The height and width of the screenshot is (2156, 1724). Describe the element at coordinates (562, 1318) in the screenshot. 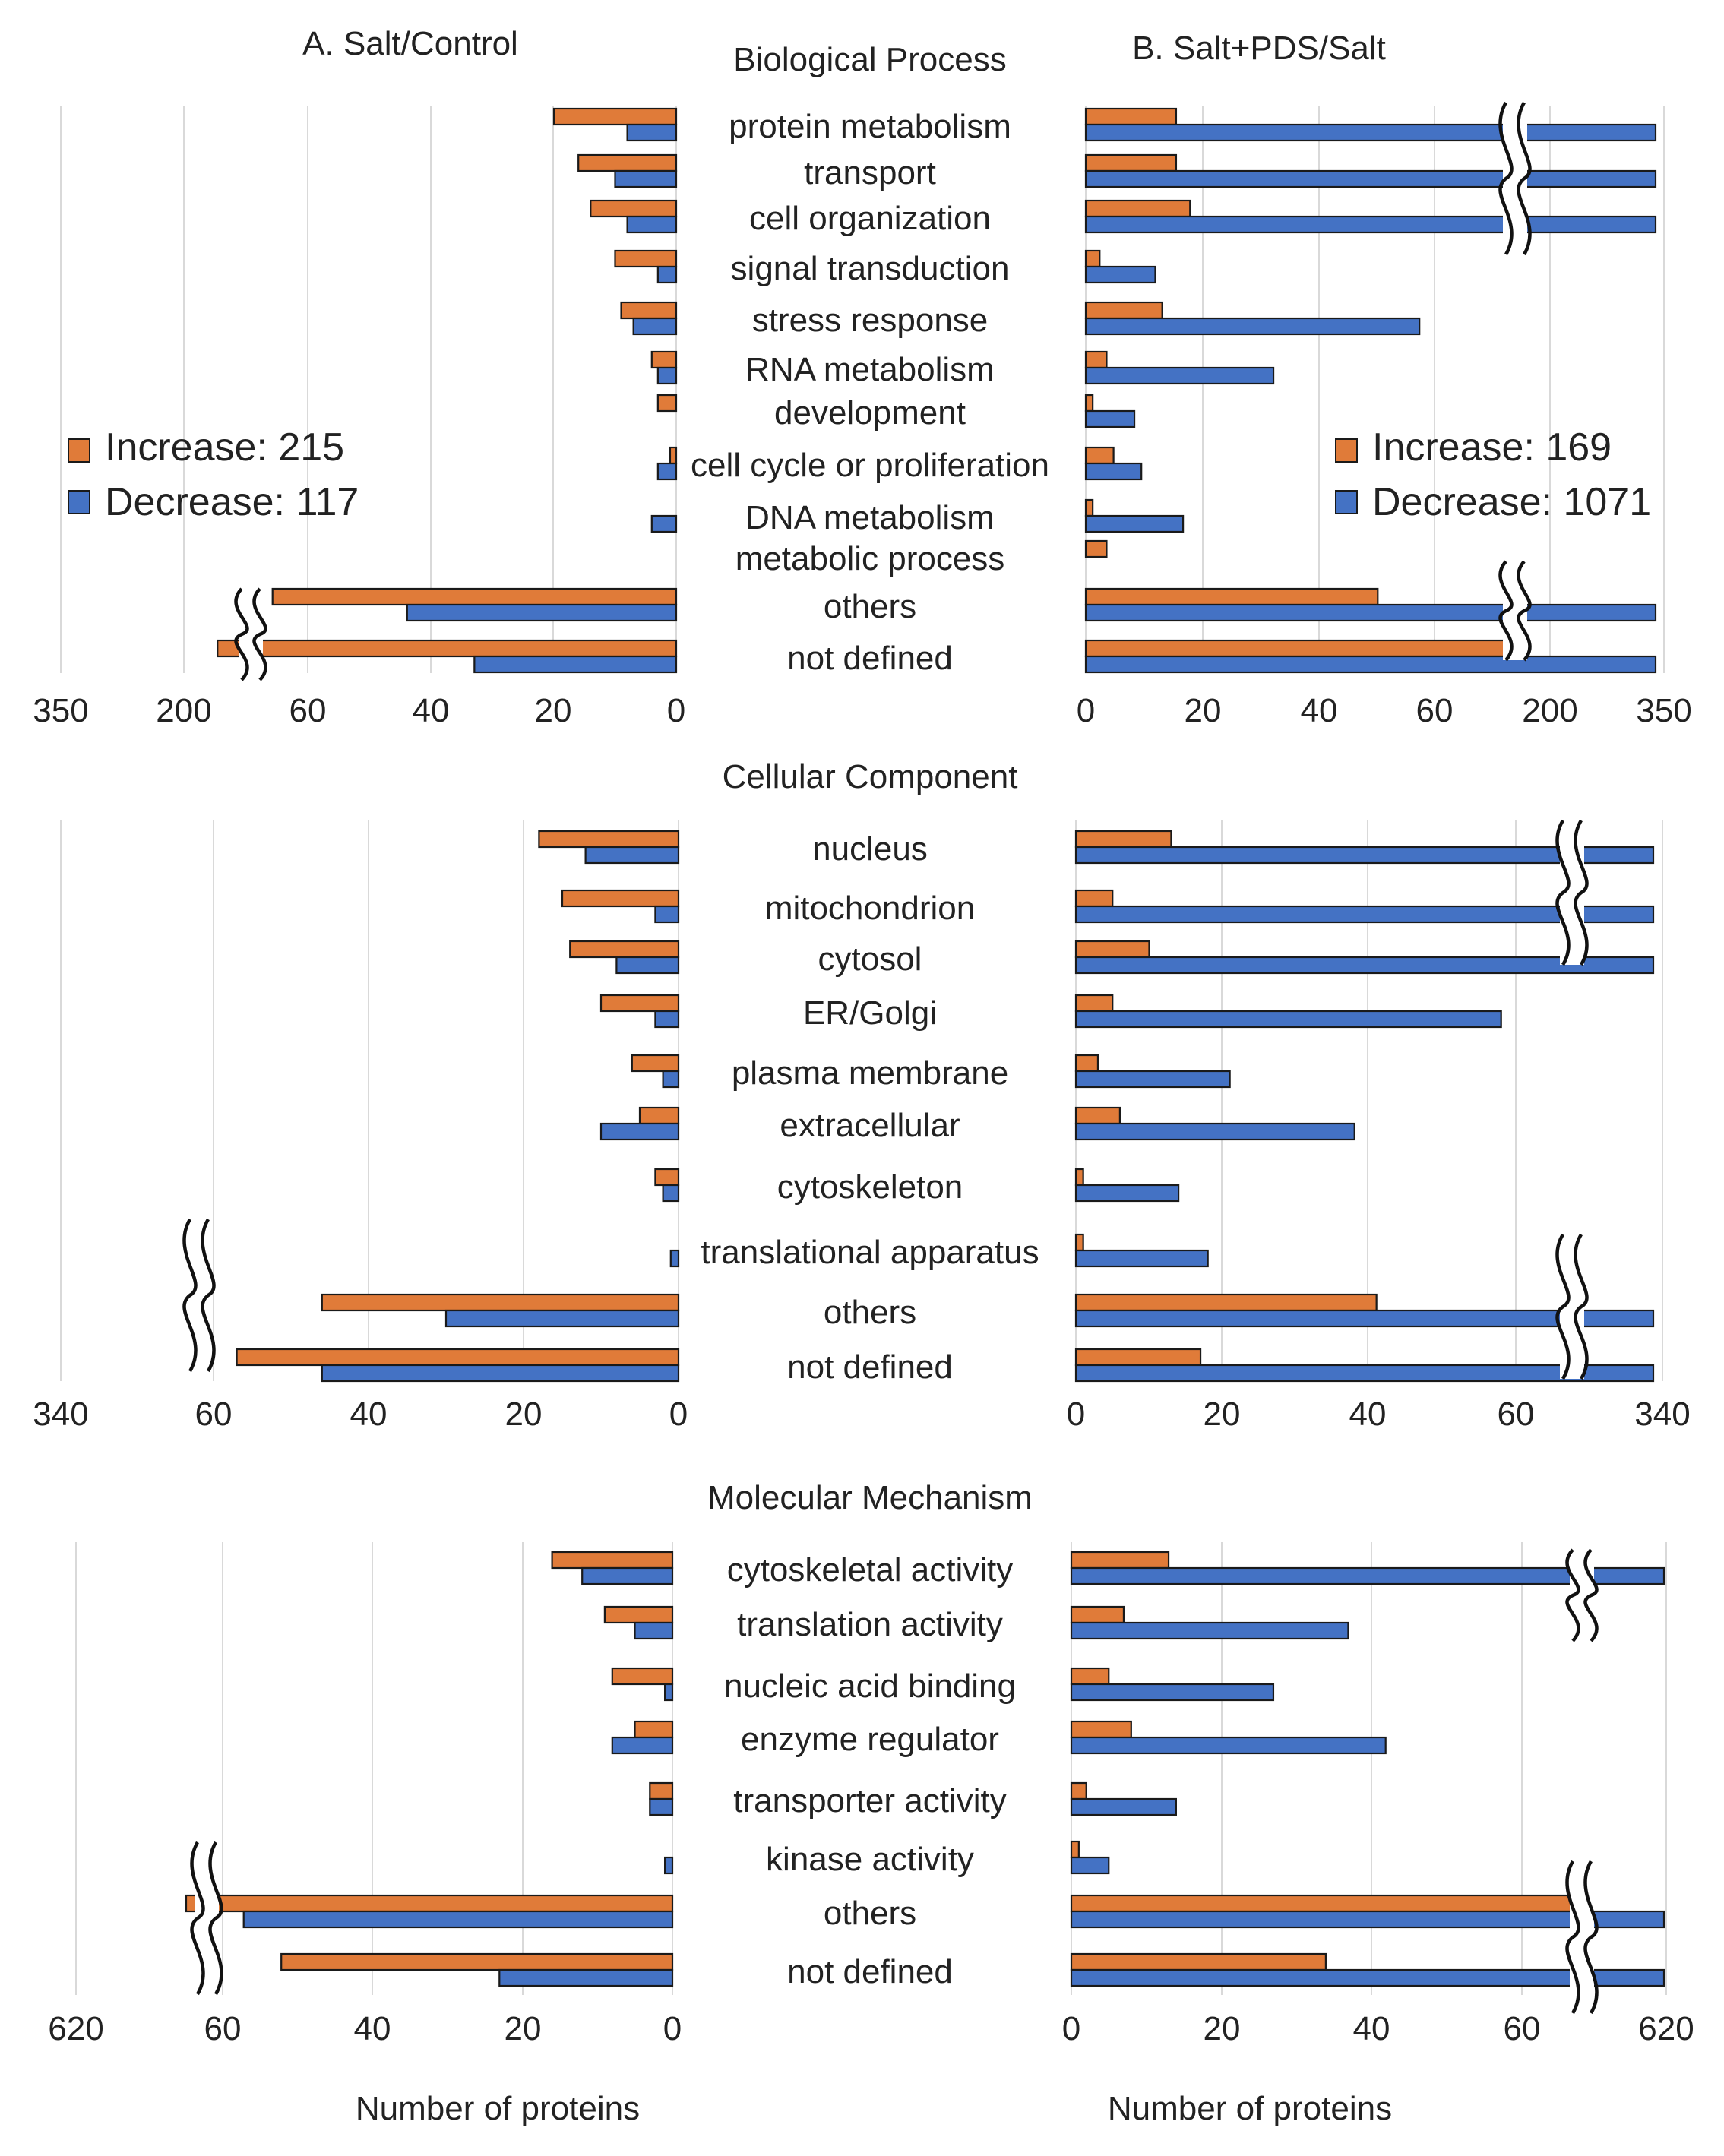

I see `bar-cellular-component-left-decrease-others` at that location.